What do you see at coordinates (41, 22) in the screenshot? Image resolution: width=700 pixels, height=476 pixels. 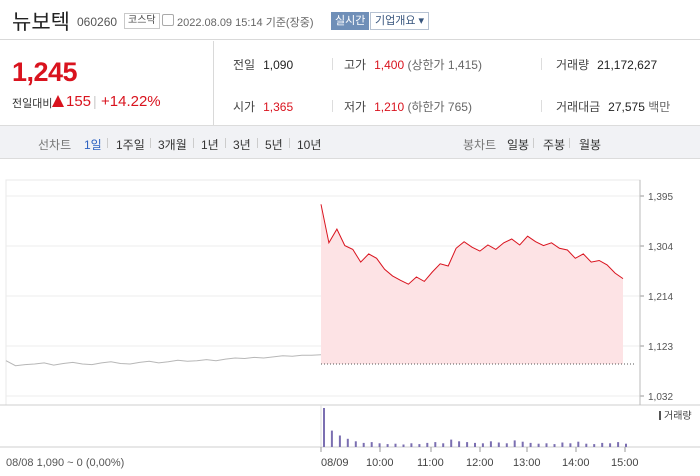 I see `stock-name: 뉴보텍` at bounding box center [41, 22].